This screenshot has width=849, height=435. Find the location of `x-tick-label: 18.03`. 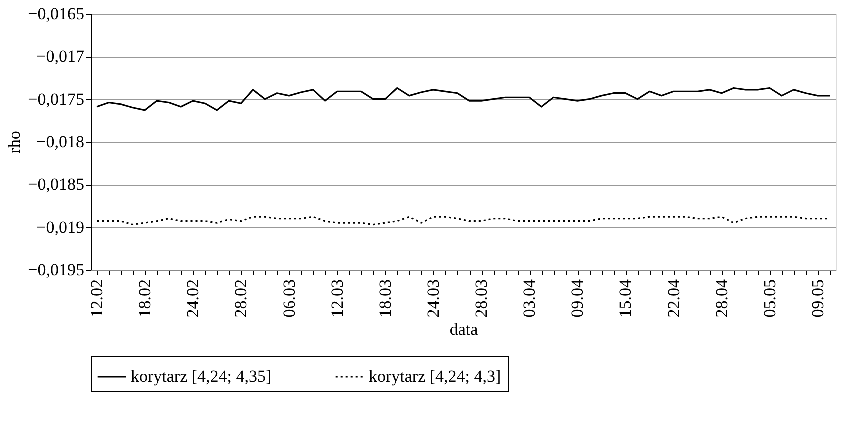

x-tick-label: 18.03 is located at coordinates (385, 299).